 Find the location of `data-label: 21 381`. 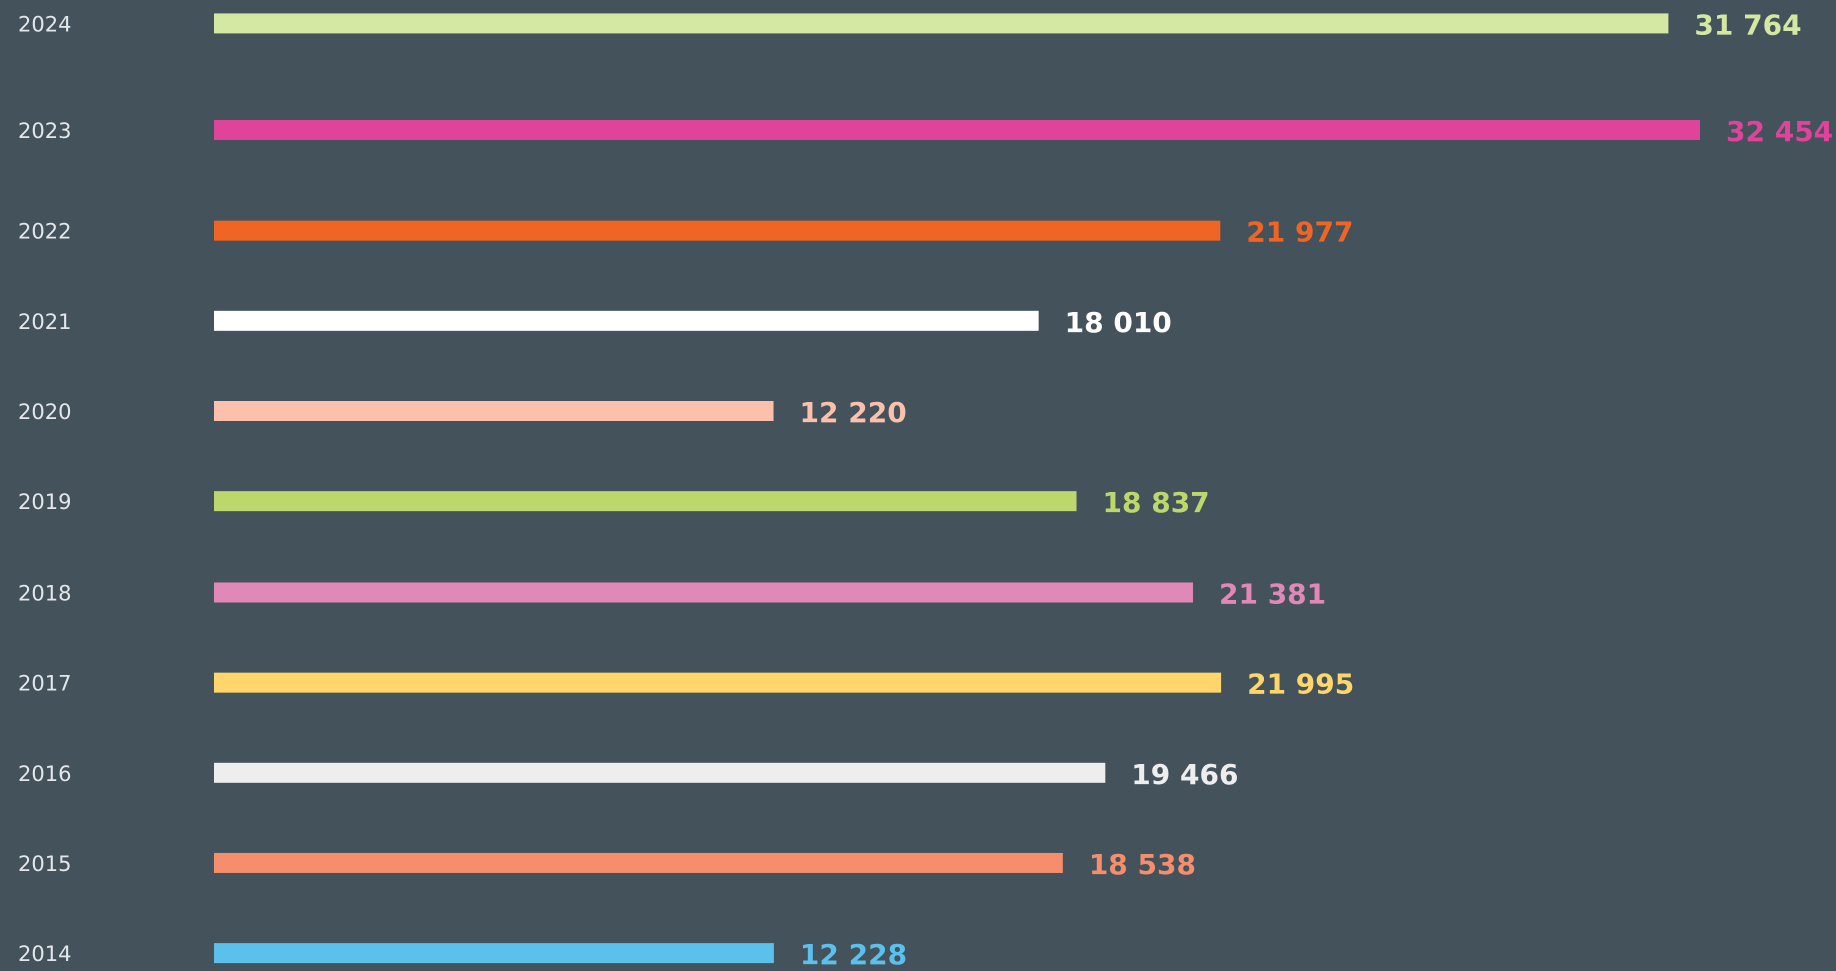

data-label: 21 381 is located at coordinates (1272, 593).